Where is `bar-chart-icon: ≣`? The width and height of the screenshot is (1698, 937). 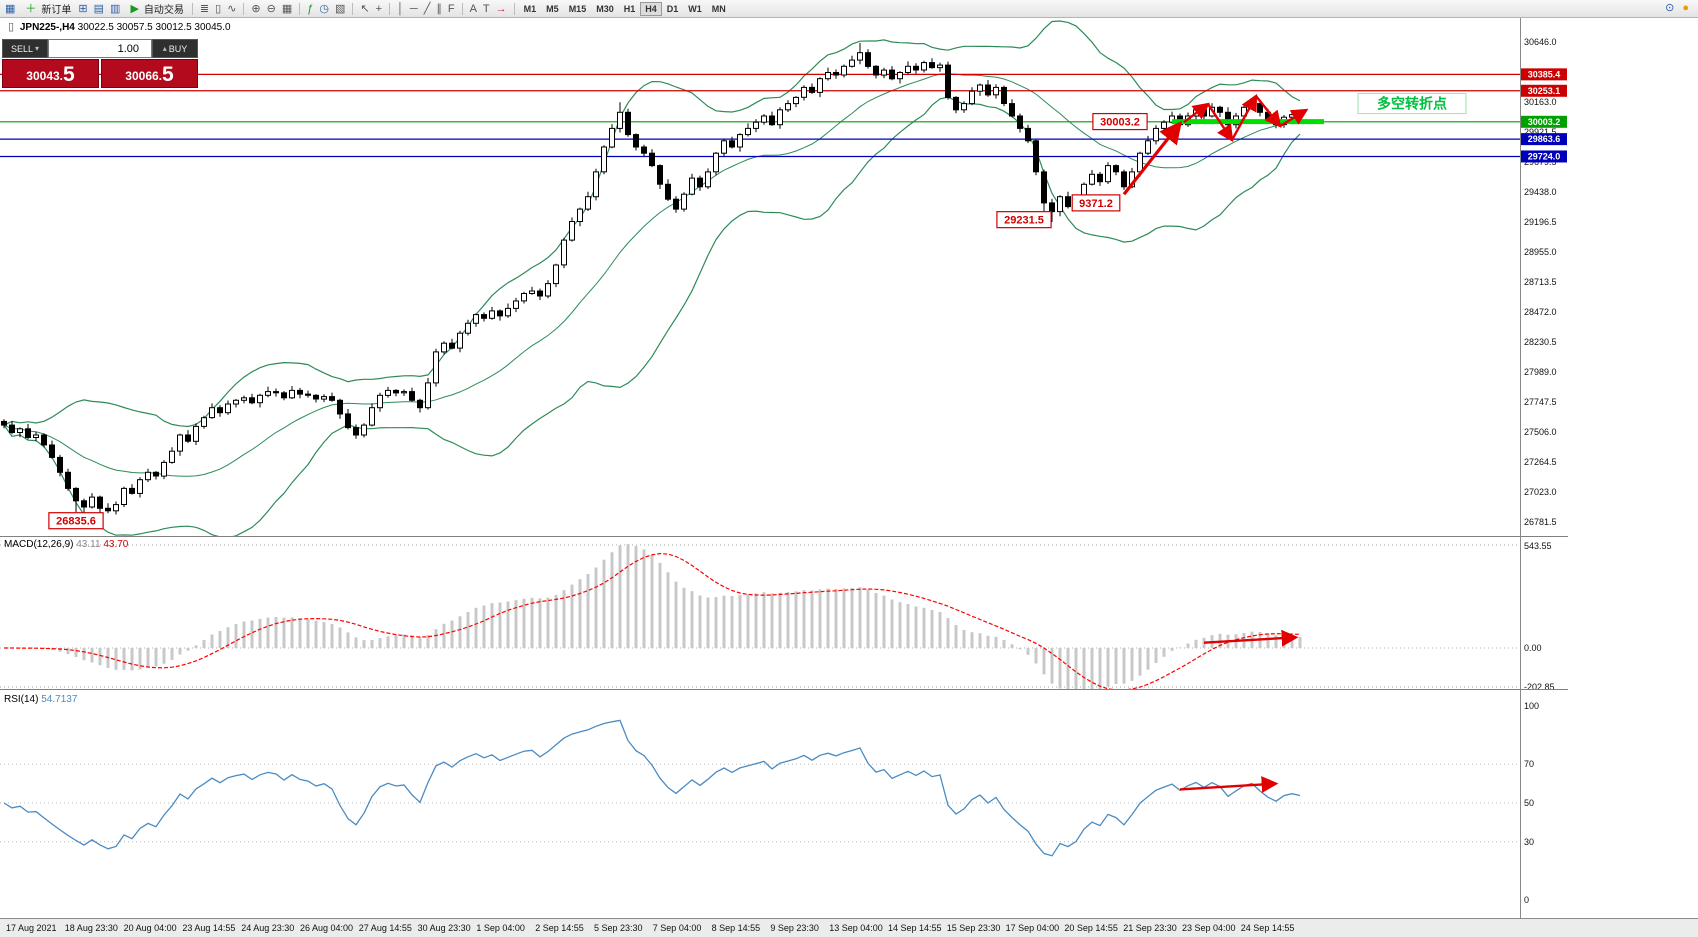
bar-chart-icon: ≣ is located at coordinates (204, 8).